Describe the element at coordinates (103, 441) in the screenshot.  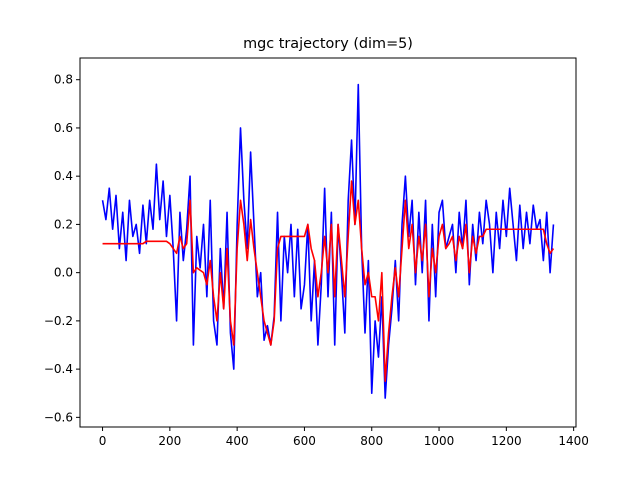
I see `x-tick-label: 0` at that location.